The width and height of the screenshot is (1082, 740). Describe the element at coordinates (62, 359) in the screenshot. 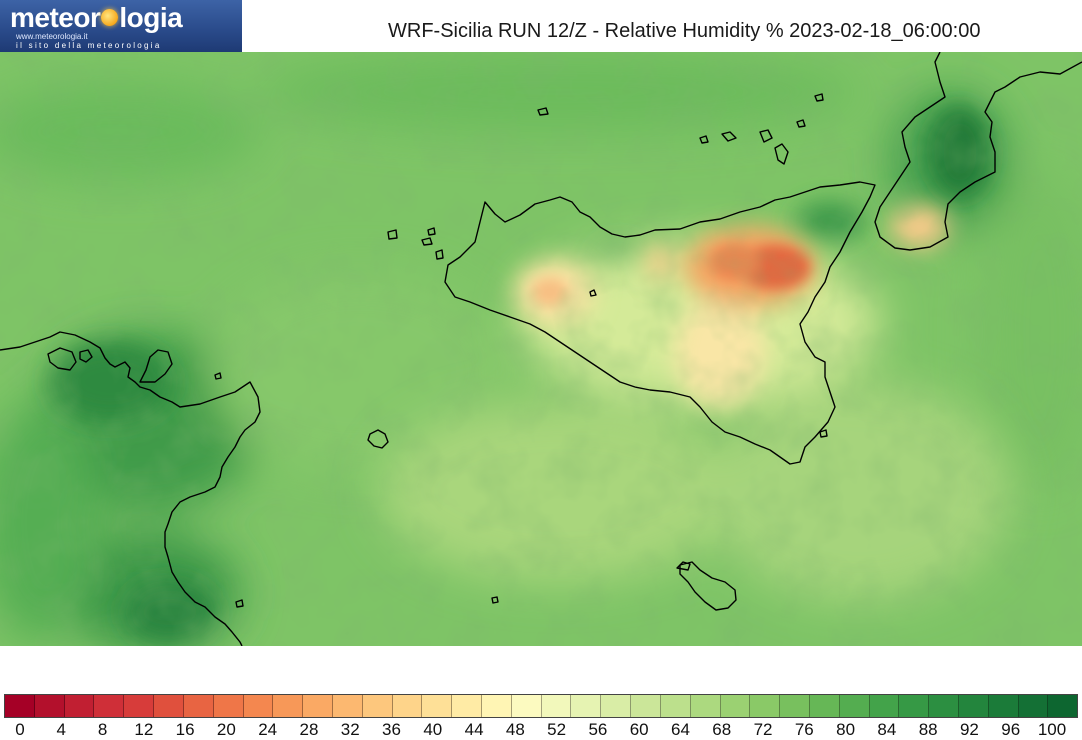

I see `kerkennah-coastline` at that location.